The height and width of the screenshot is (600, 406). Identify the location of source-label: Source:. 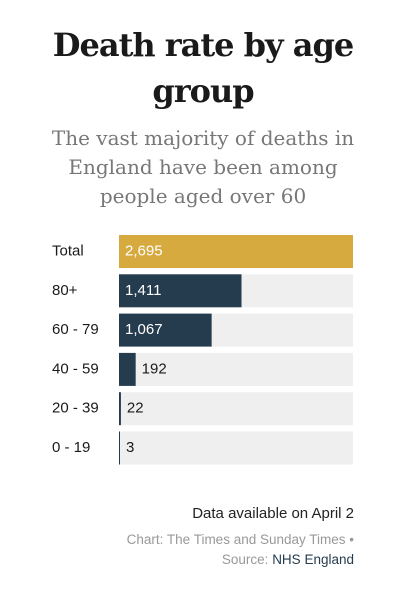
(245, 559).